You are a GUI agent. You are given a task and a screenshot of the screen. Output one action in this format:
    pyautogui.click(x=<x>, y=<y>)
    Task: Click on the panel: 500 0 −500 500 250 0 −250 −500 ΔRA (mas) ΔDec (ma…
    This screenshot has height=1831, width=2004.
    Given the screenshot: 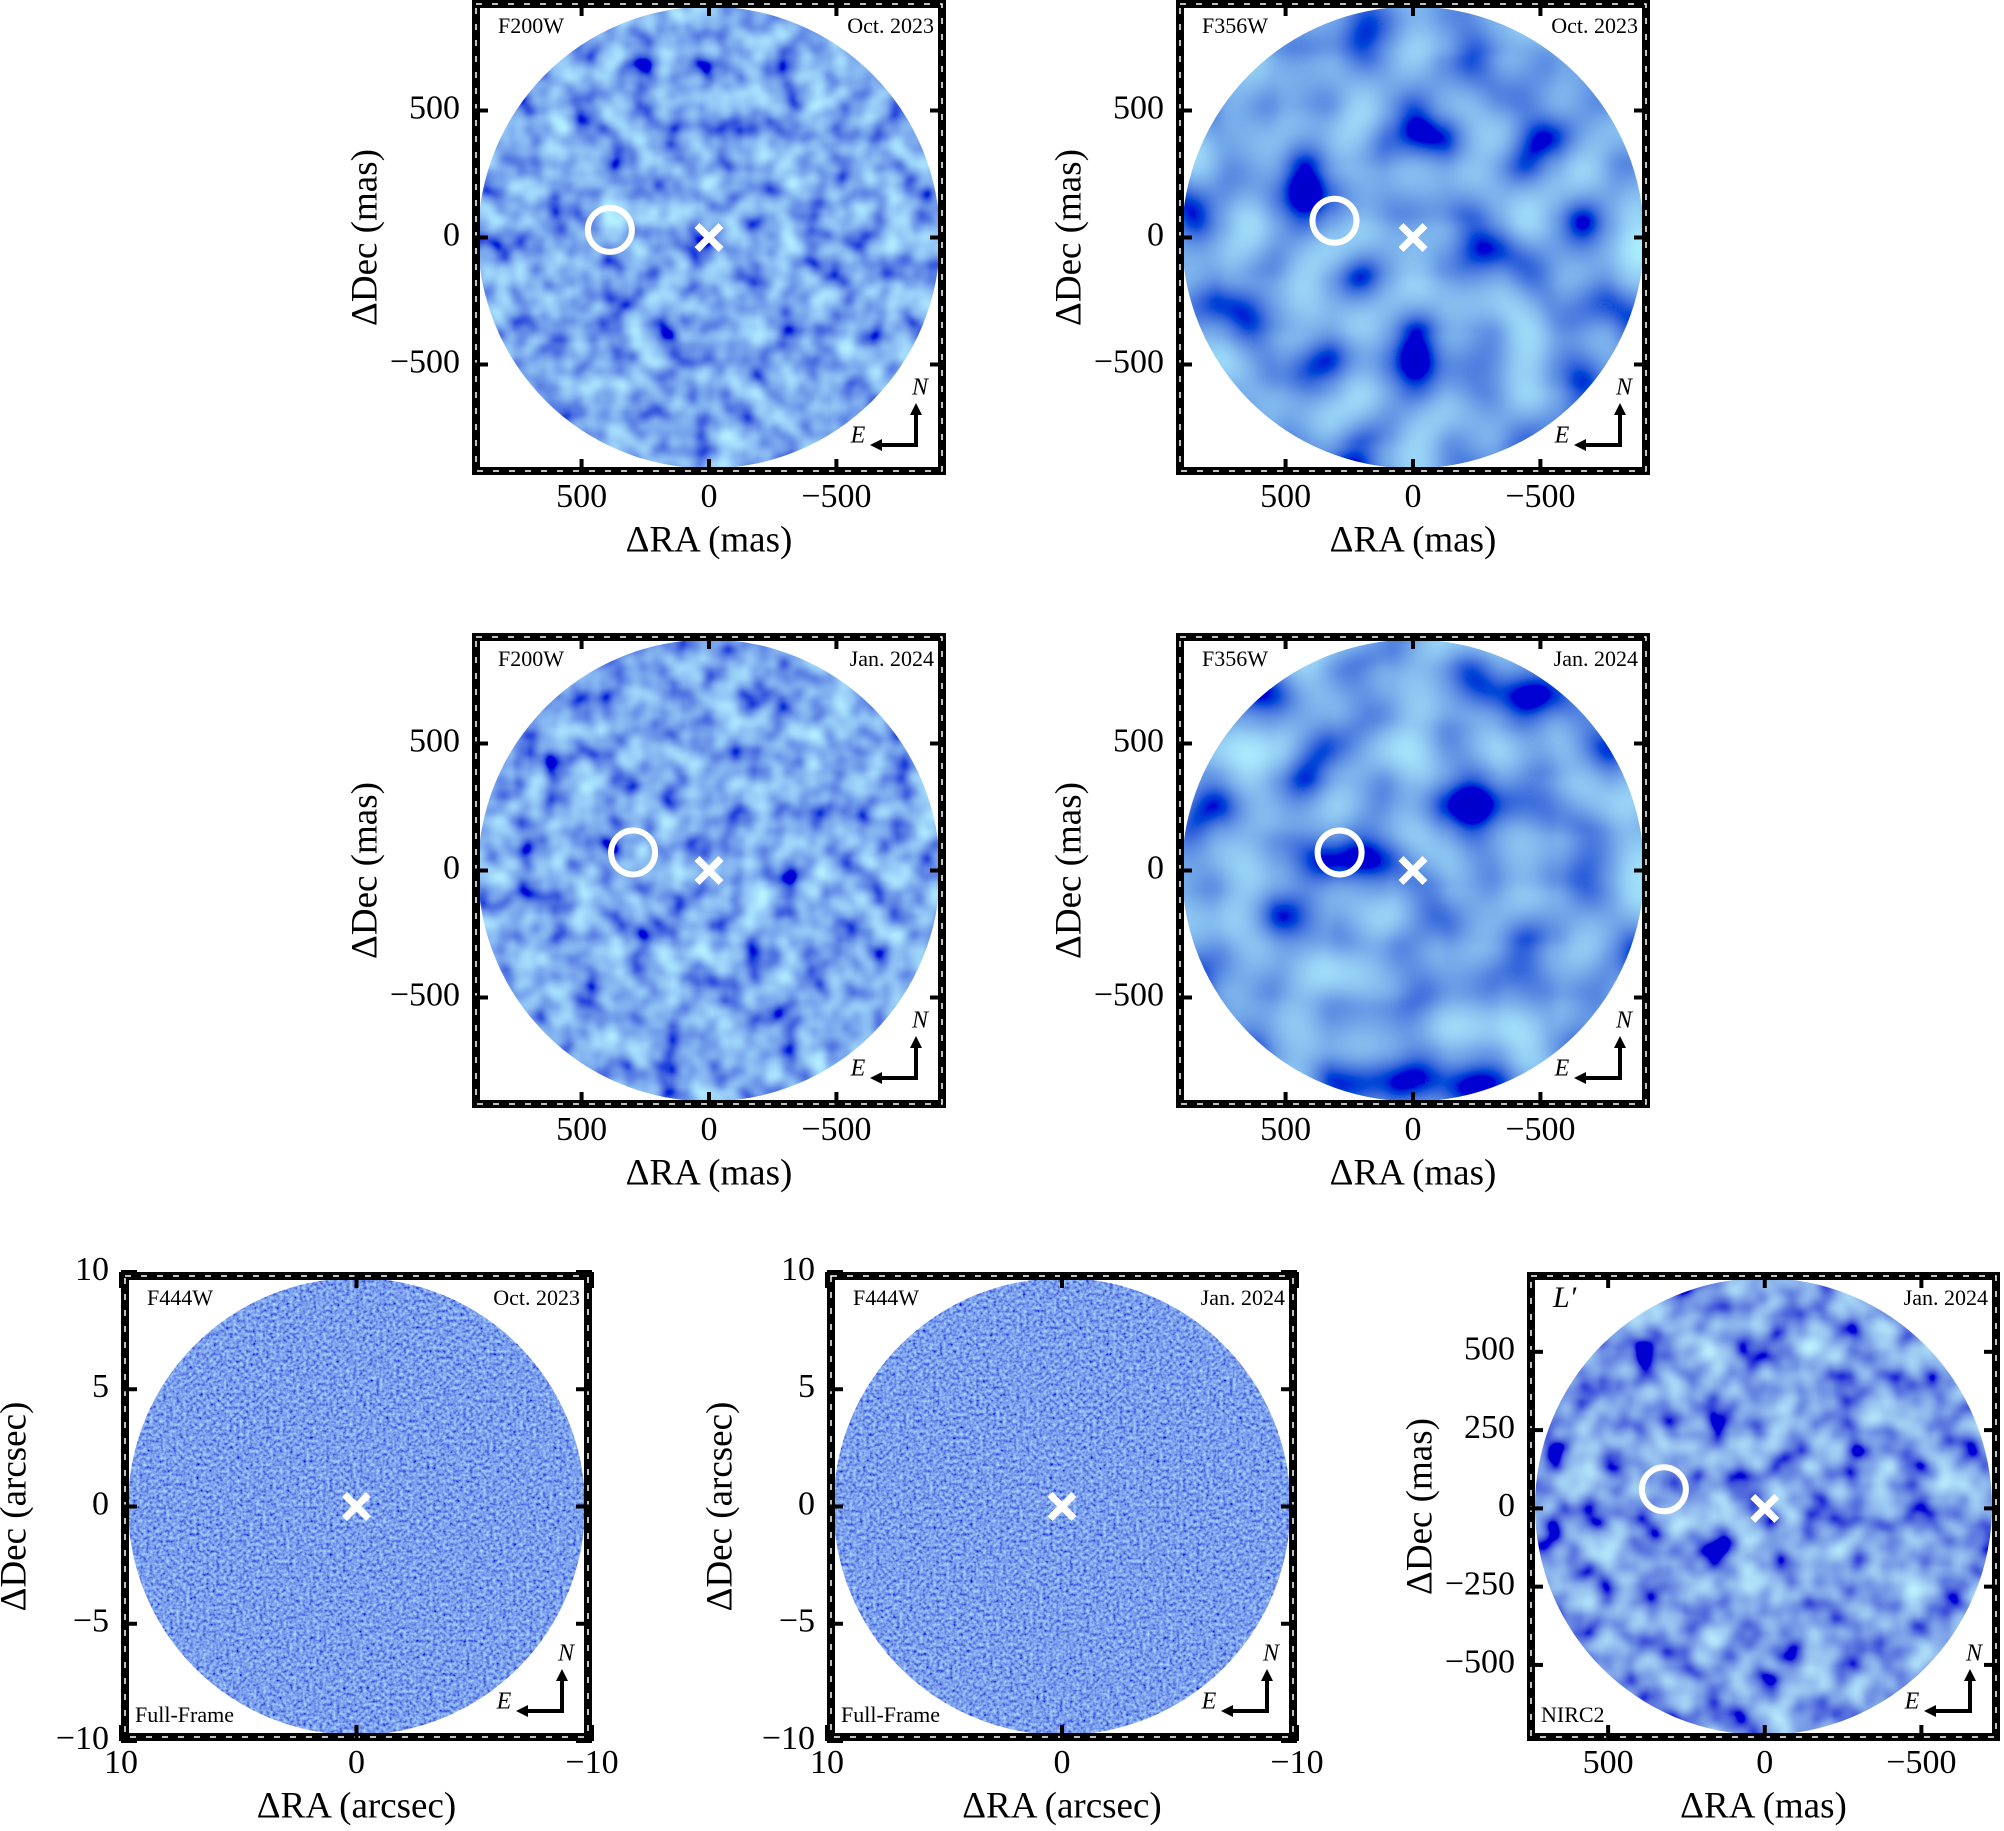 What is the action you would take?
    pyautogui.click(x=1699, y=1549)
    